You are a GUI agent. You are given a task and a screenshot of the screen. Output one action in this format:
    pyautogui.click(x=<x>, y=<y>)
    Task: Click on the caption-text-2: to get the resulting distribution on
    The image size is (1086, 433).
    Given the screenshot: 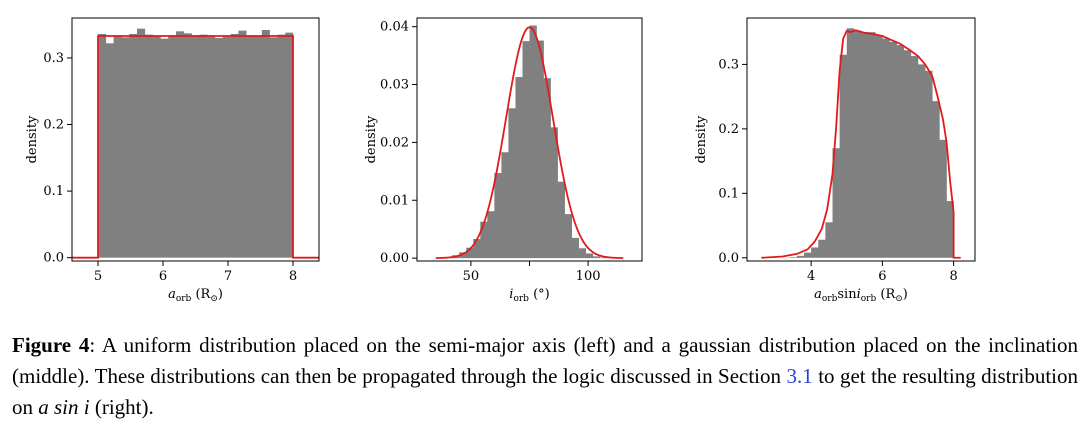 What is the action you would take?
    pyautogui.click(x=545, y=391)
    